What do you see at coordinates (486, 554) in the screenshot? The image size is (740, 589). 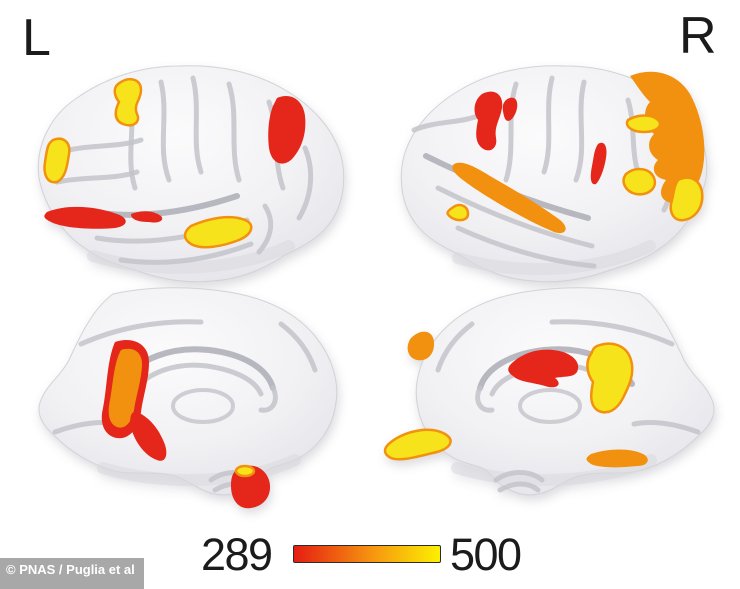 I see `colorbar-max-label: 500` at bounding box center [486, 554].